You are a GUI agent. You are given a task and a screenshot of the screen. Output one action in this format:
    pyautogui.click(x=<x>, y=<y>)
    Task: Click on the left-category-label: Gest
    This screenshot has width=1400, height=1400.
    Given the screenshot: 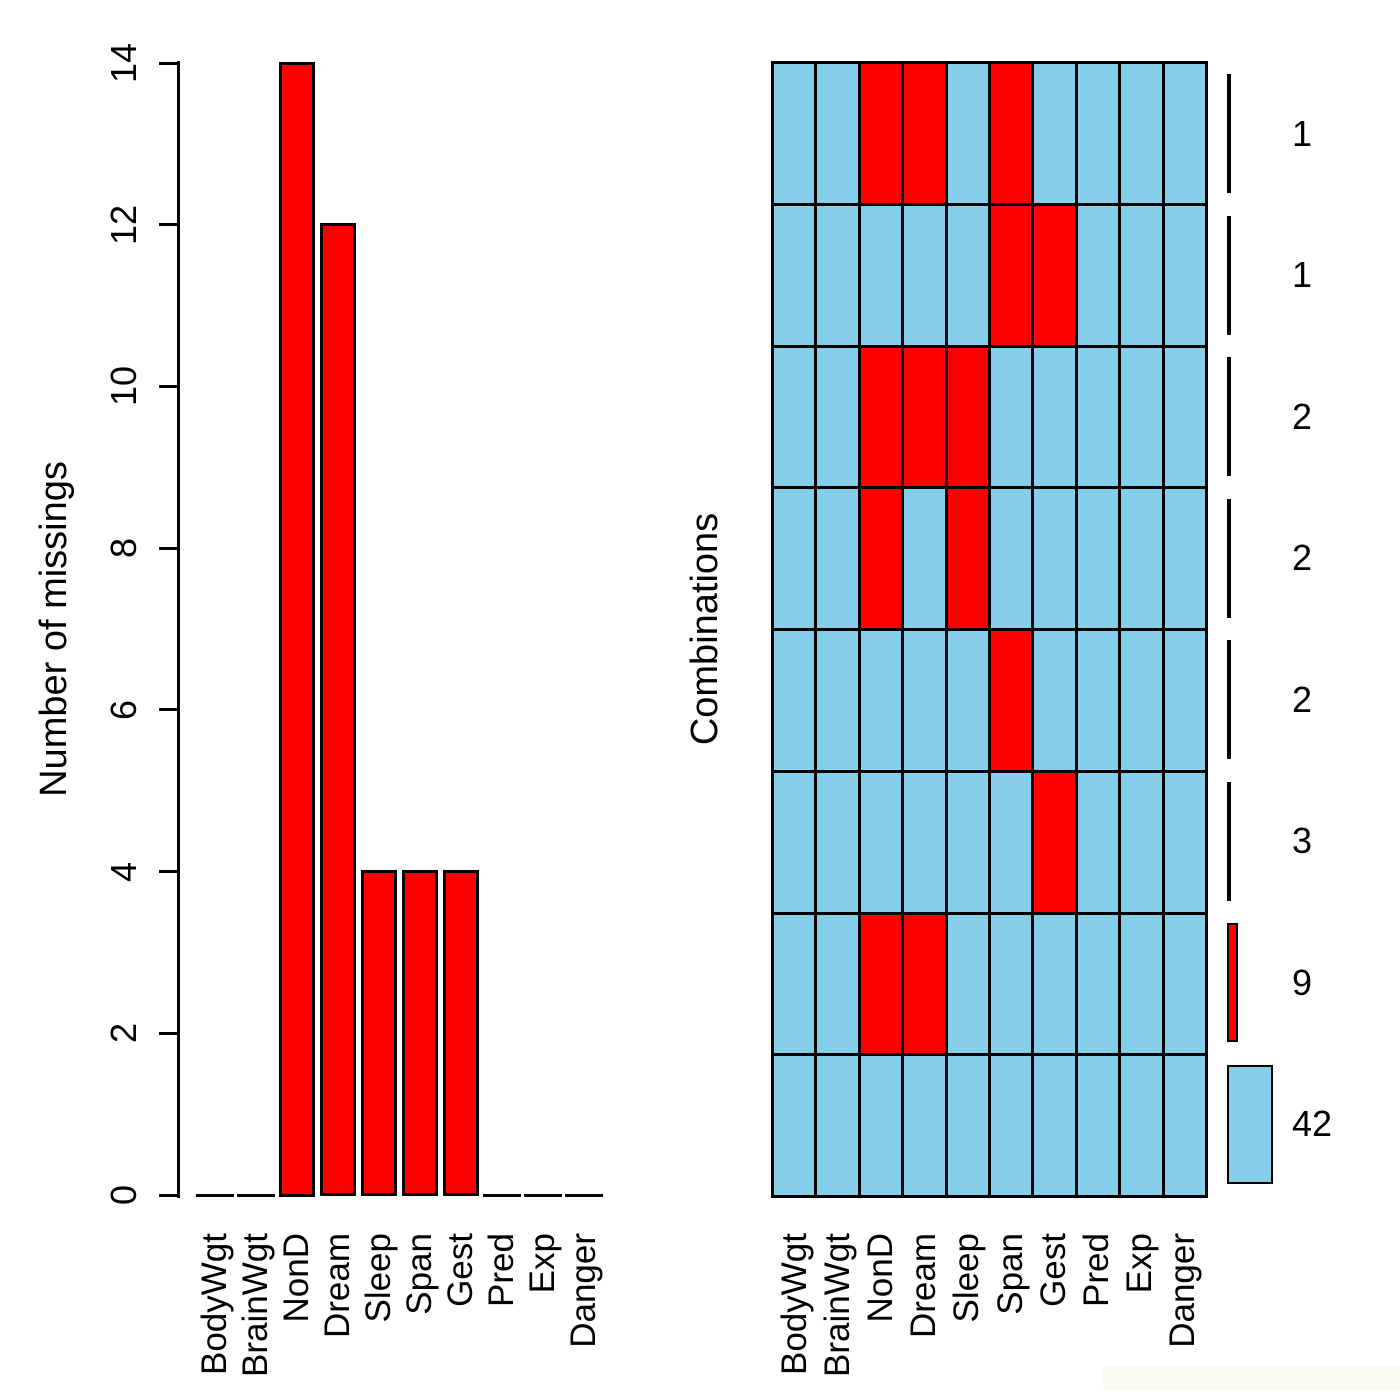 What is the action you would take?
    pyautogui.click(x=460, y=1270)
    